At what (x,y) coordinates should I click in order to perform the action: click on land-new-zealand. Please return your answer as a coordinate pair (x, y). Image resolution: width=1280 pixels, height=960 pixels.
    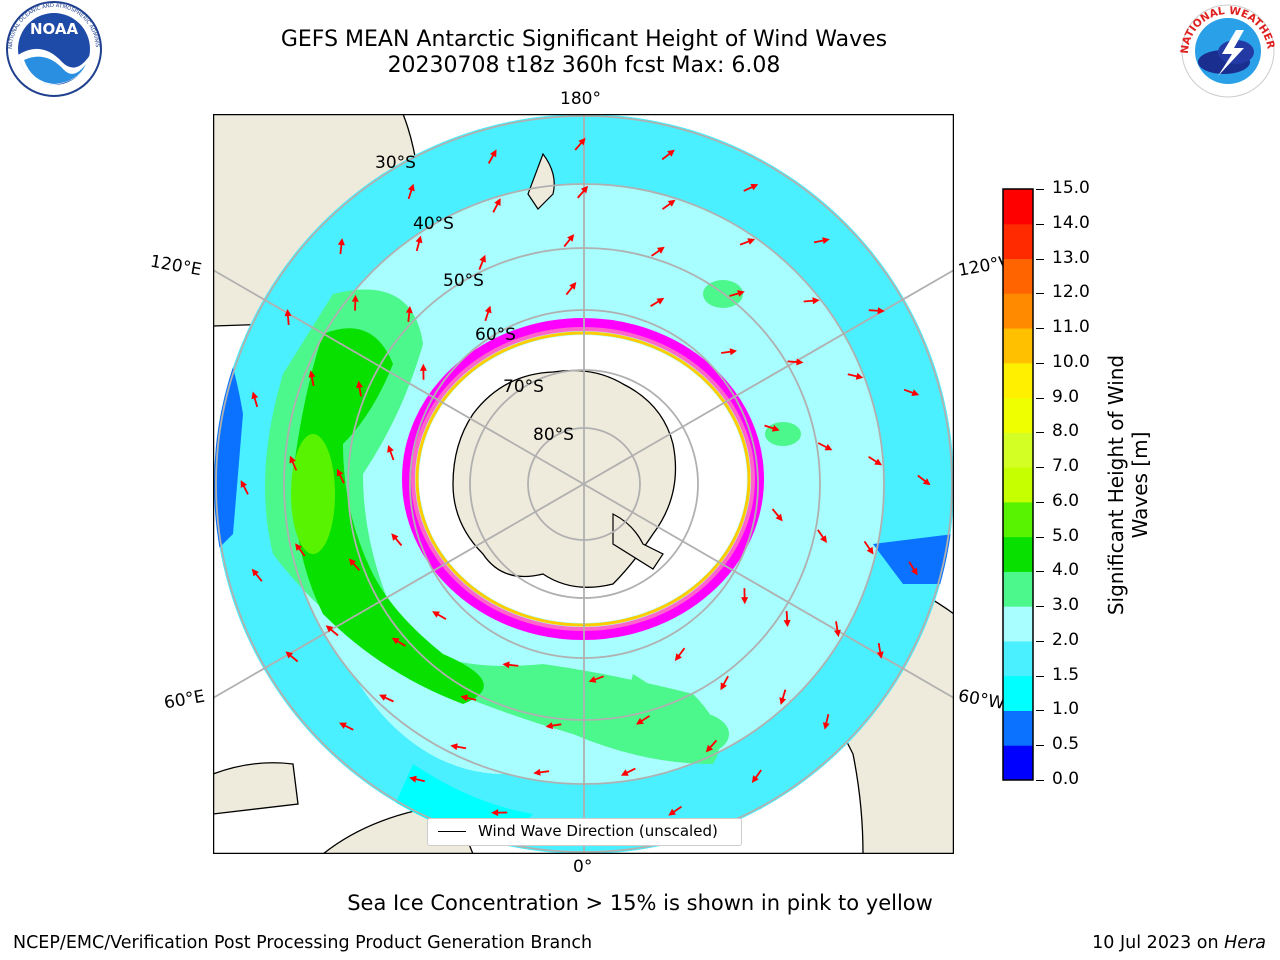
    Looking at the image, I should click on (541, 181).